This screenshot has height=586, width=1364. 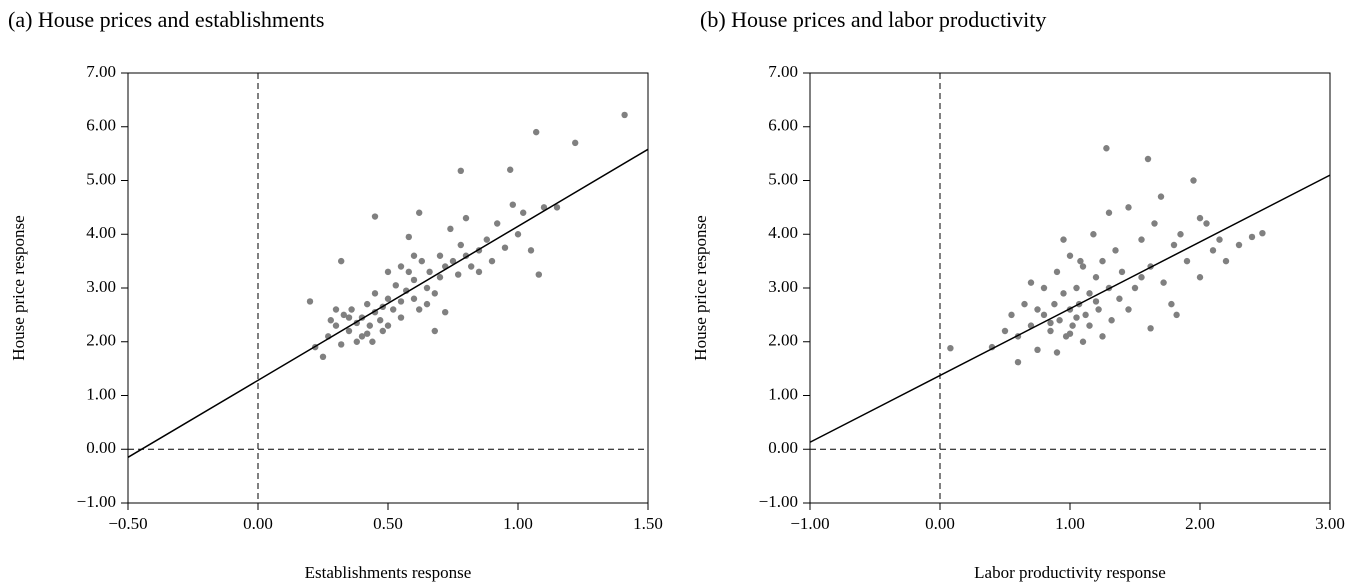 What do you see at coordinates (809, 523) in the screenshot?
I see `x-tick-label: −1.00` at bounding box center [809, 523].